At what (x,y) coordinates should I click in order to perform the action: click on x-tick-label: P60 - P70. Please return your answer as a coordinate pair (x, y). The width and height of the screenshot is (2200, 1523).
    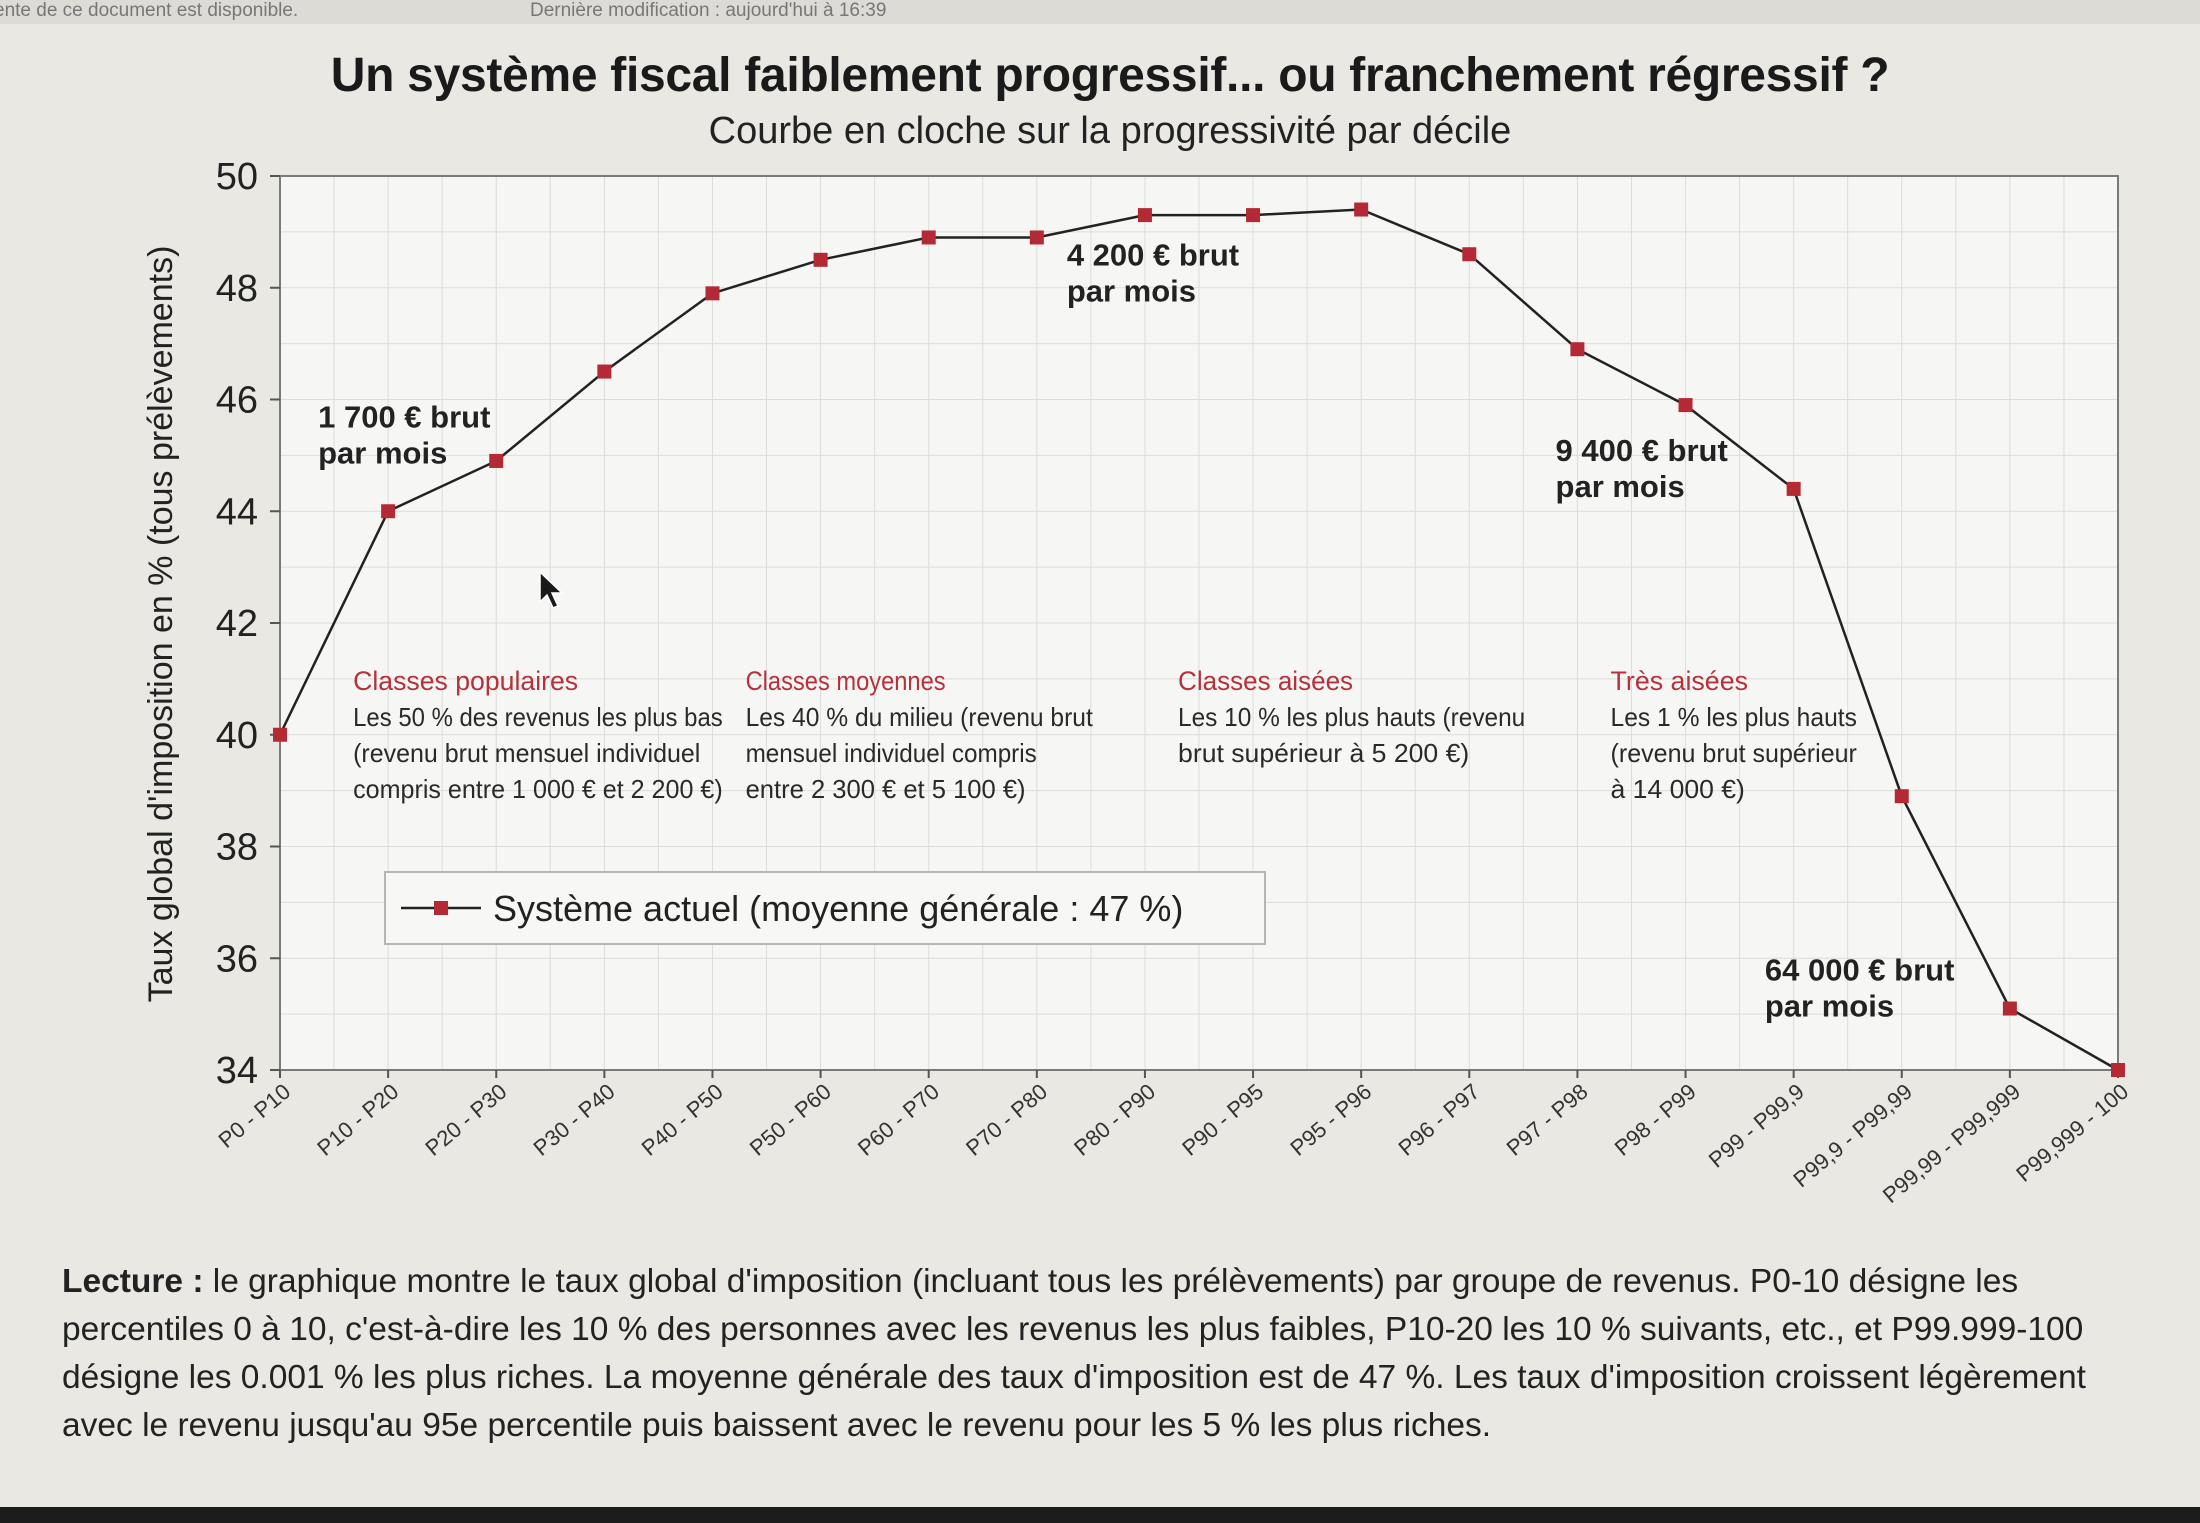
    Looking at the image, I should click on (898, 1120).